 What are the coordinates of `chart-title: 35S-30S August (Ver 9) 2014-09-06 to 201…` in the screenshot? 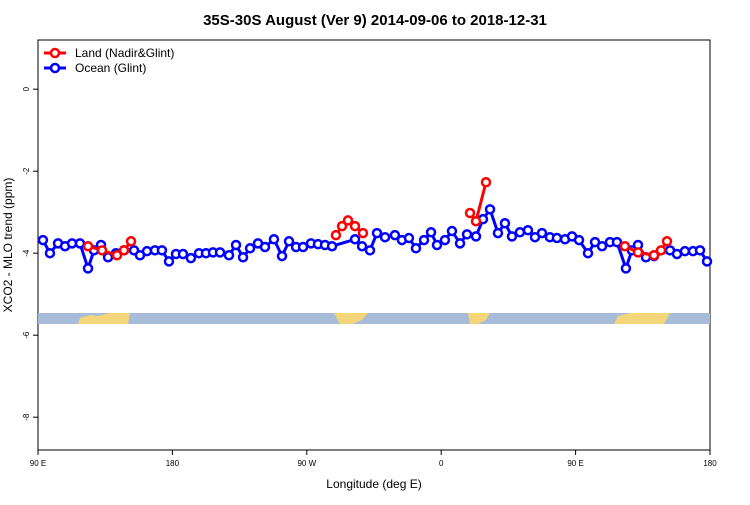 It's located at (375, 20).